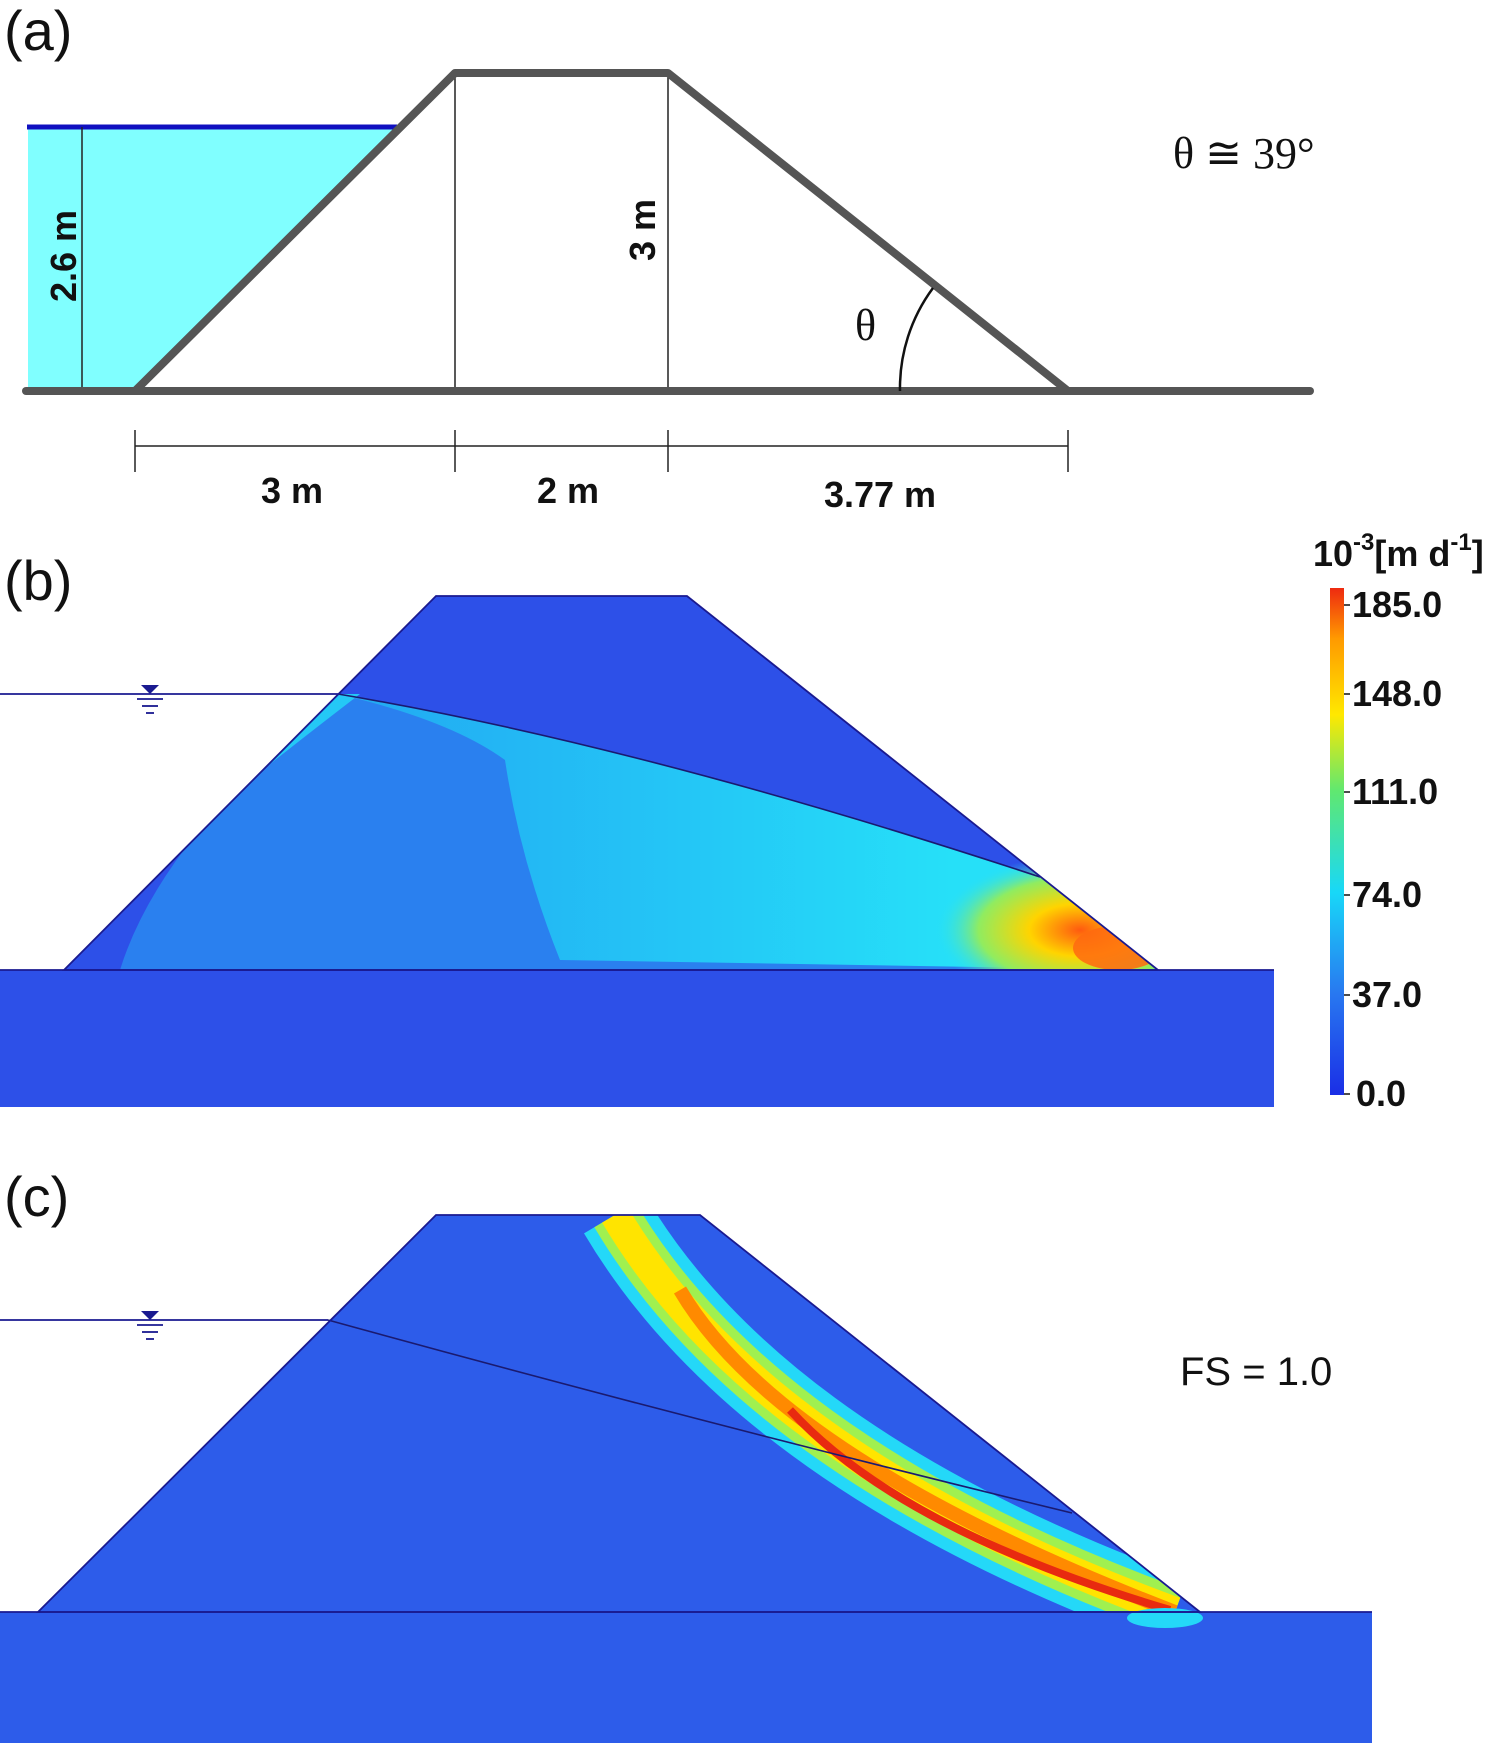  Describe the element at coordinates (212, 259) in the screenshot. I see `reservoir-water` at that location.